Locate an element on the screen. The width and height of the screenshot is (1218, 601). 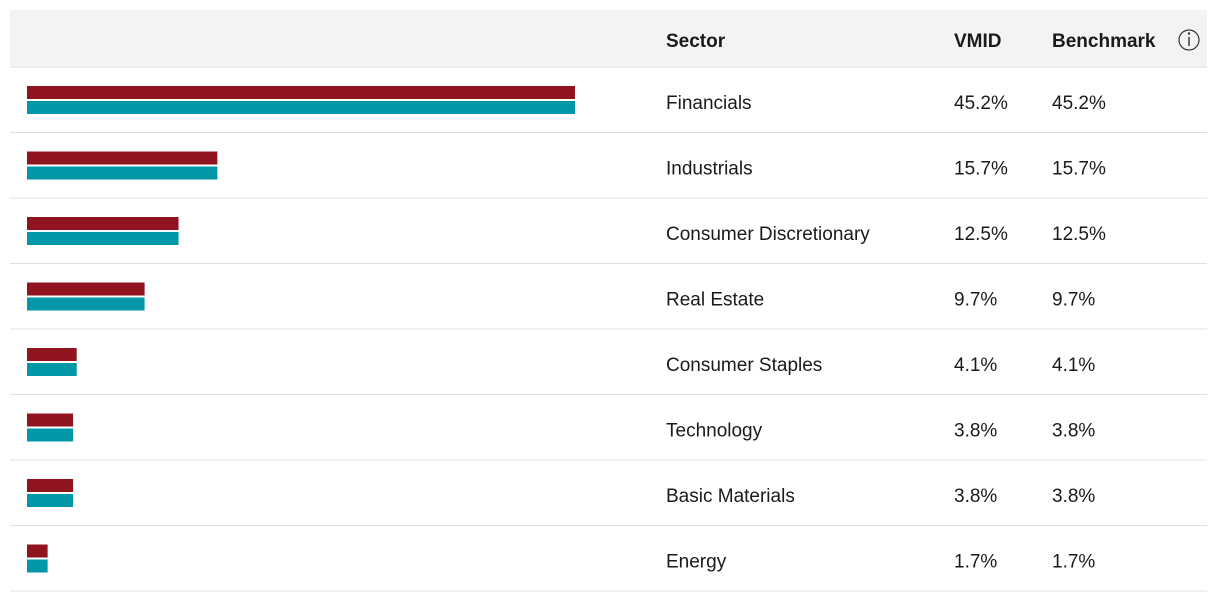
sector-label: Technology is located at coordinates (714, 430).